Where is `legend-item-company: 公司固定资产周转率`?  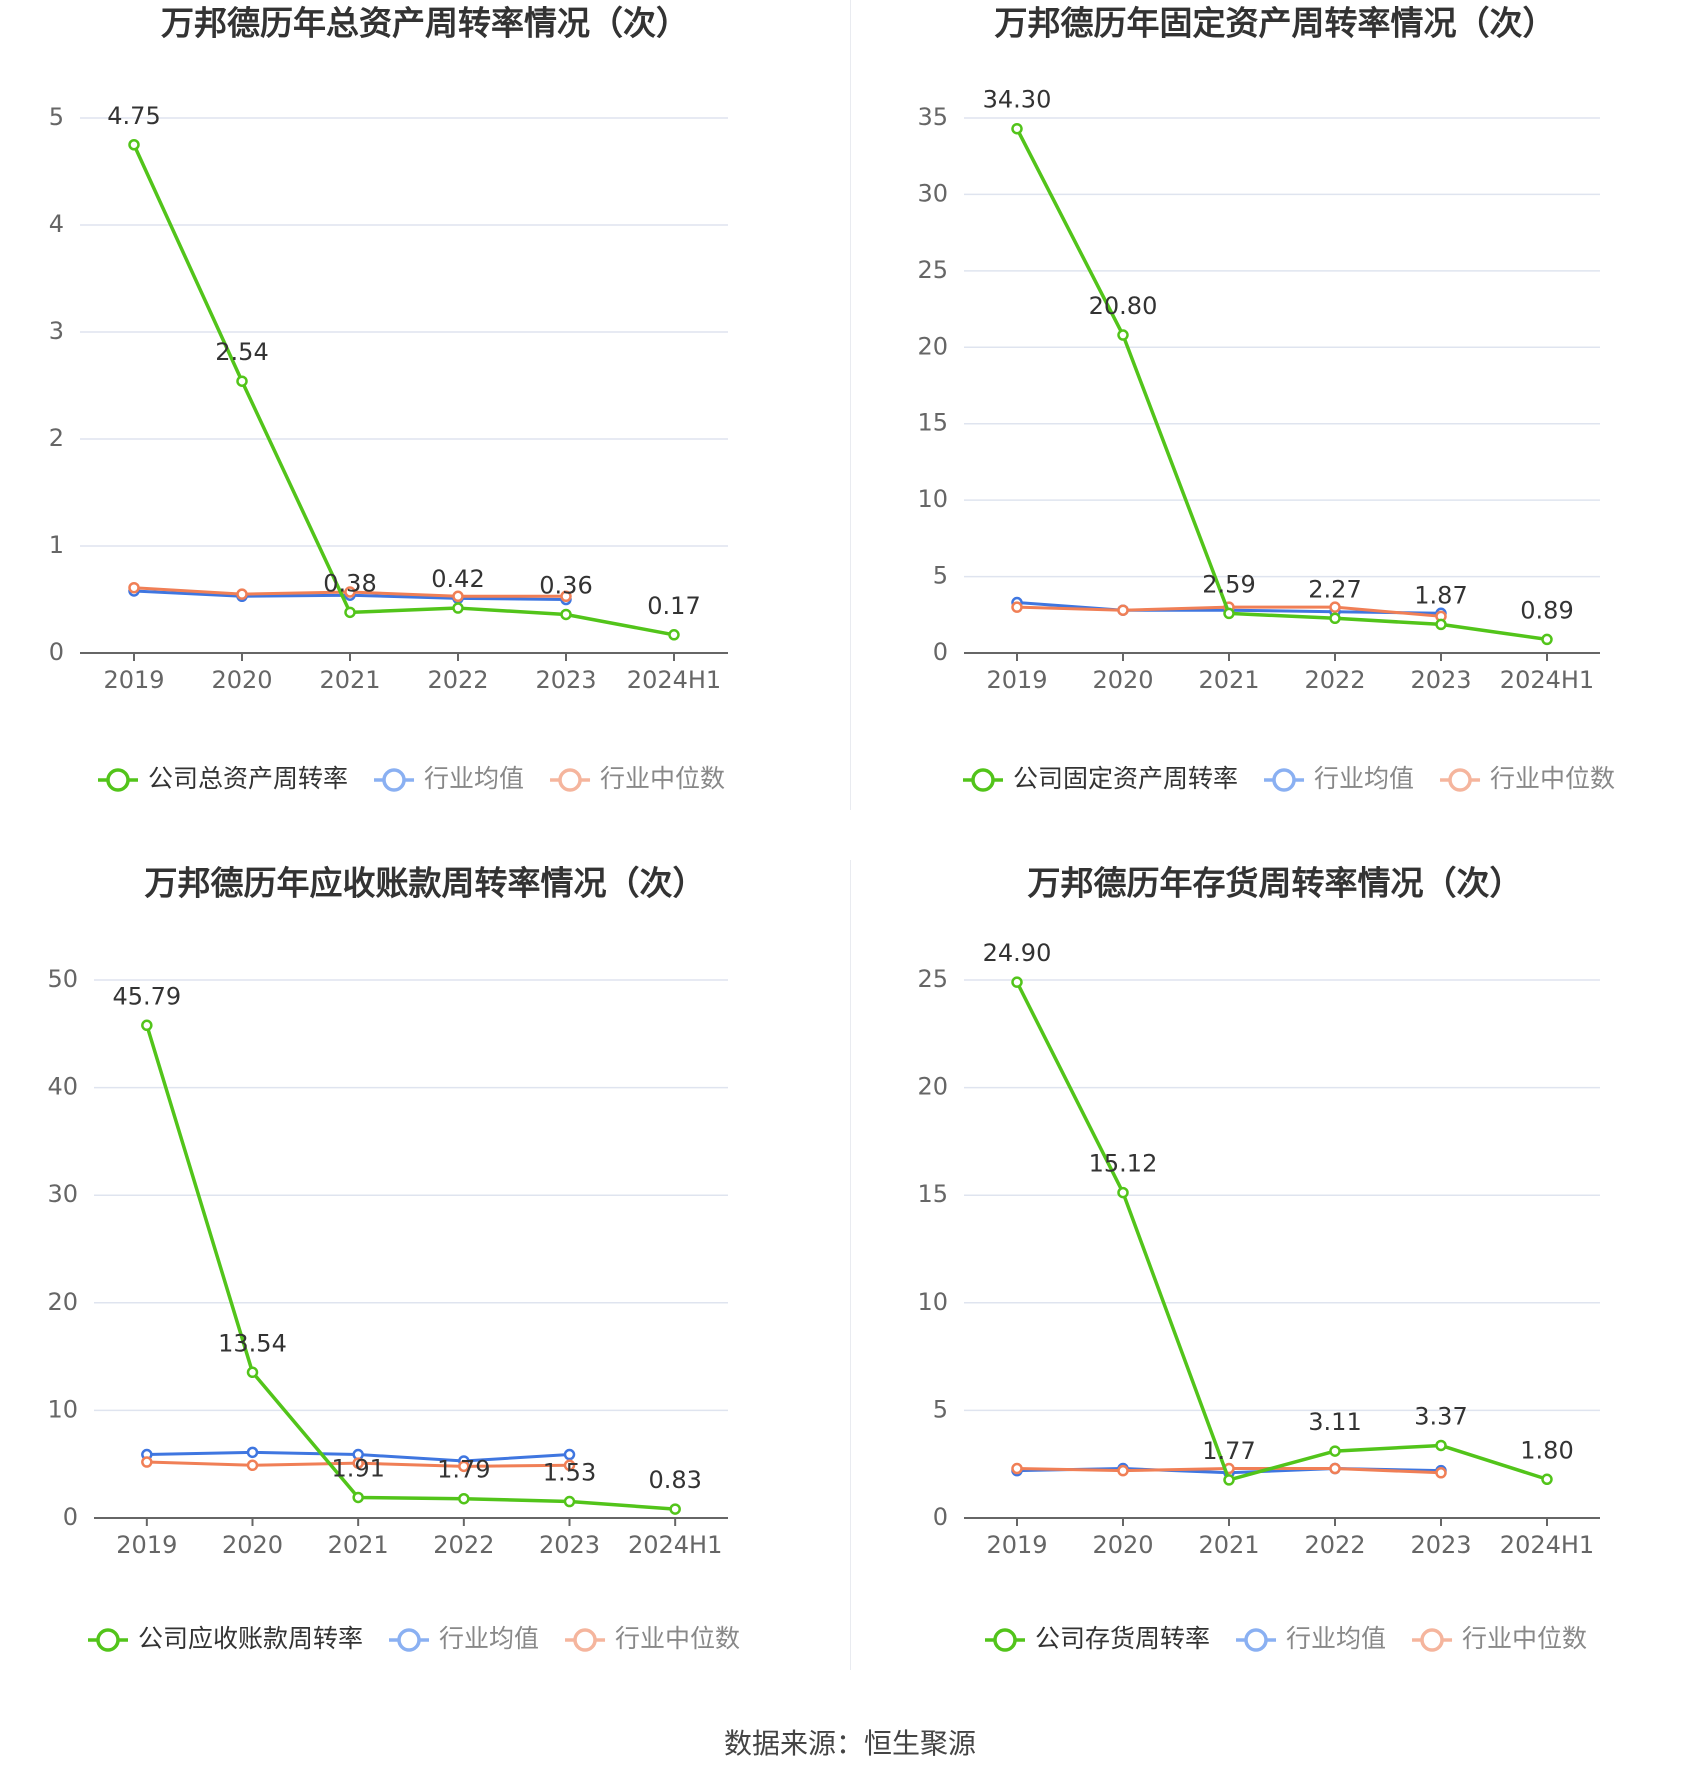 legend-item-company: 公司固定资产周转率 is located at coordinates (1100, 778).